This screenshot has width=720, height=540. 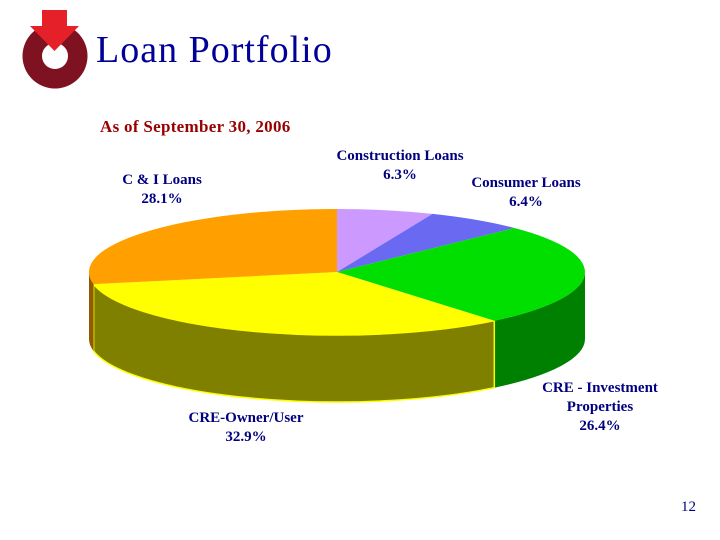 What do you see at coordinates (688, 507) in the screenshot?
I see `page-number: 12` at bounding box center [688, 507].